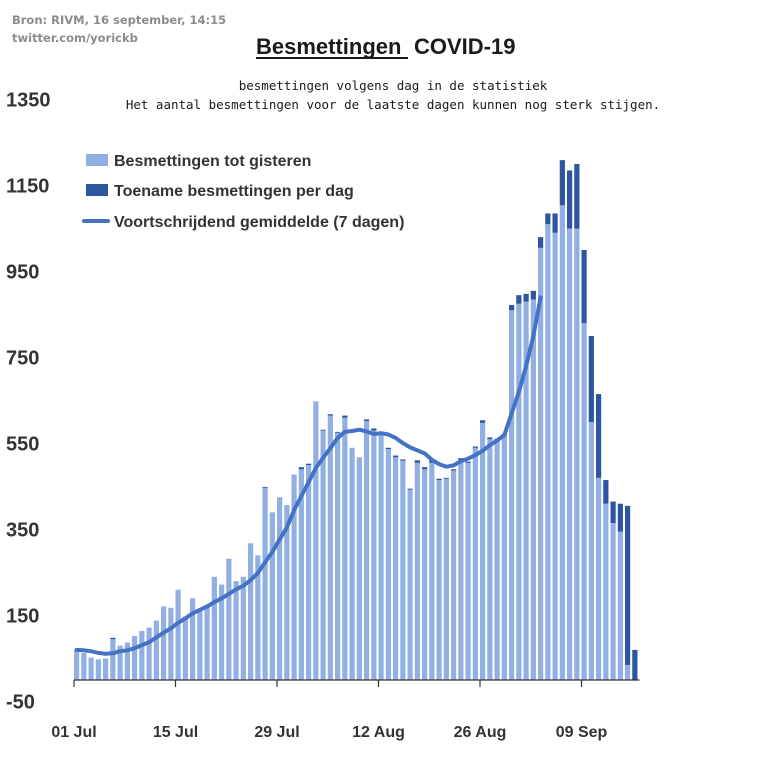 This screenshot has height=757, width=757. What do you see at coordinates (22, 531) in the screenshot?
I see `y-tick-label: 350` at bounding box center [22, 531].